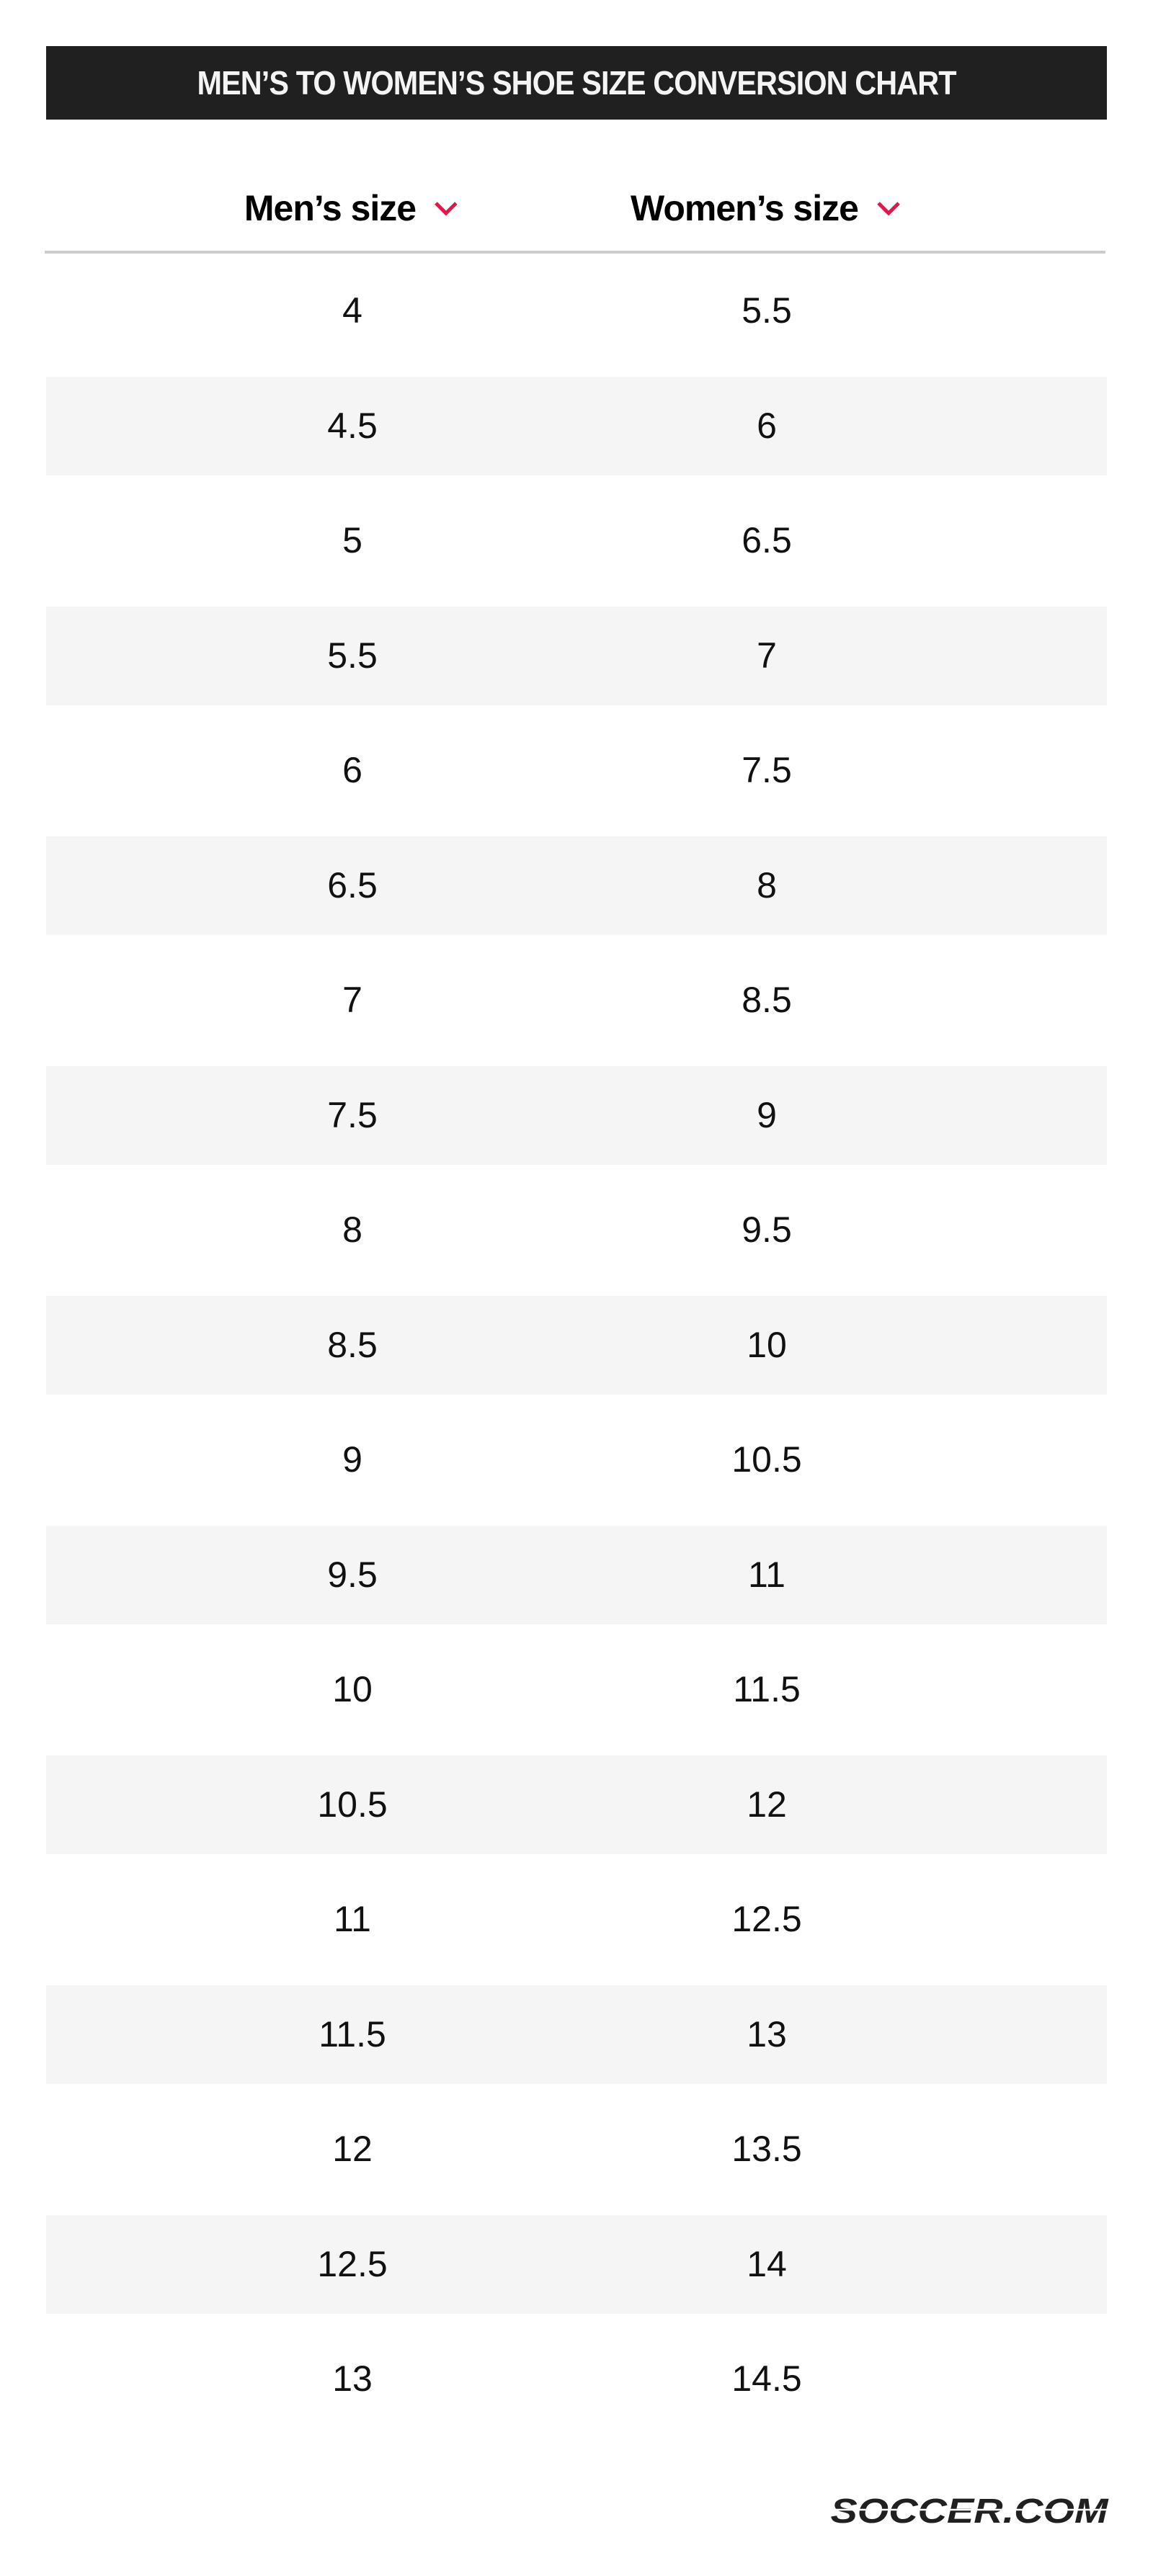 This screenshot has width=1153, height=2576. What do you see at coordinates (969, 2510) in the screenshot?
I see `soccer-com-logo: SOCCER.COM` at bounding box center [969, 2510].